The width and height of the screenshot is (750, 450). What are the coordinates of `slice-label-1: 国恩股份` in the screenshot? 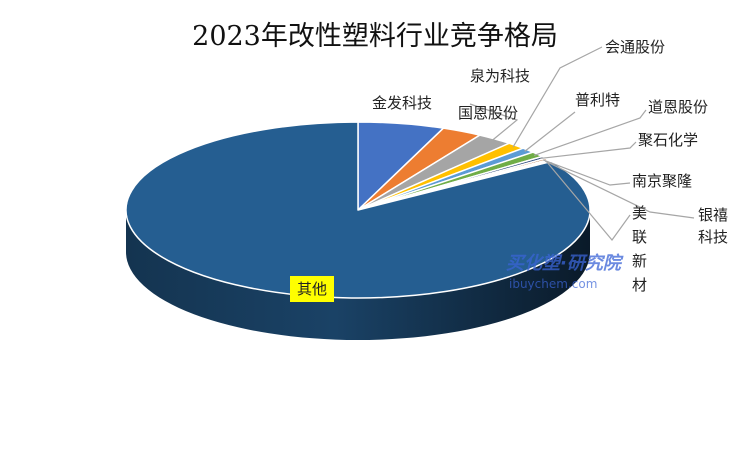 It's located at (488, 113).